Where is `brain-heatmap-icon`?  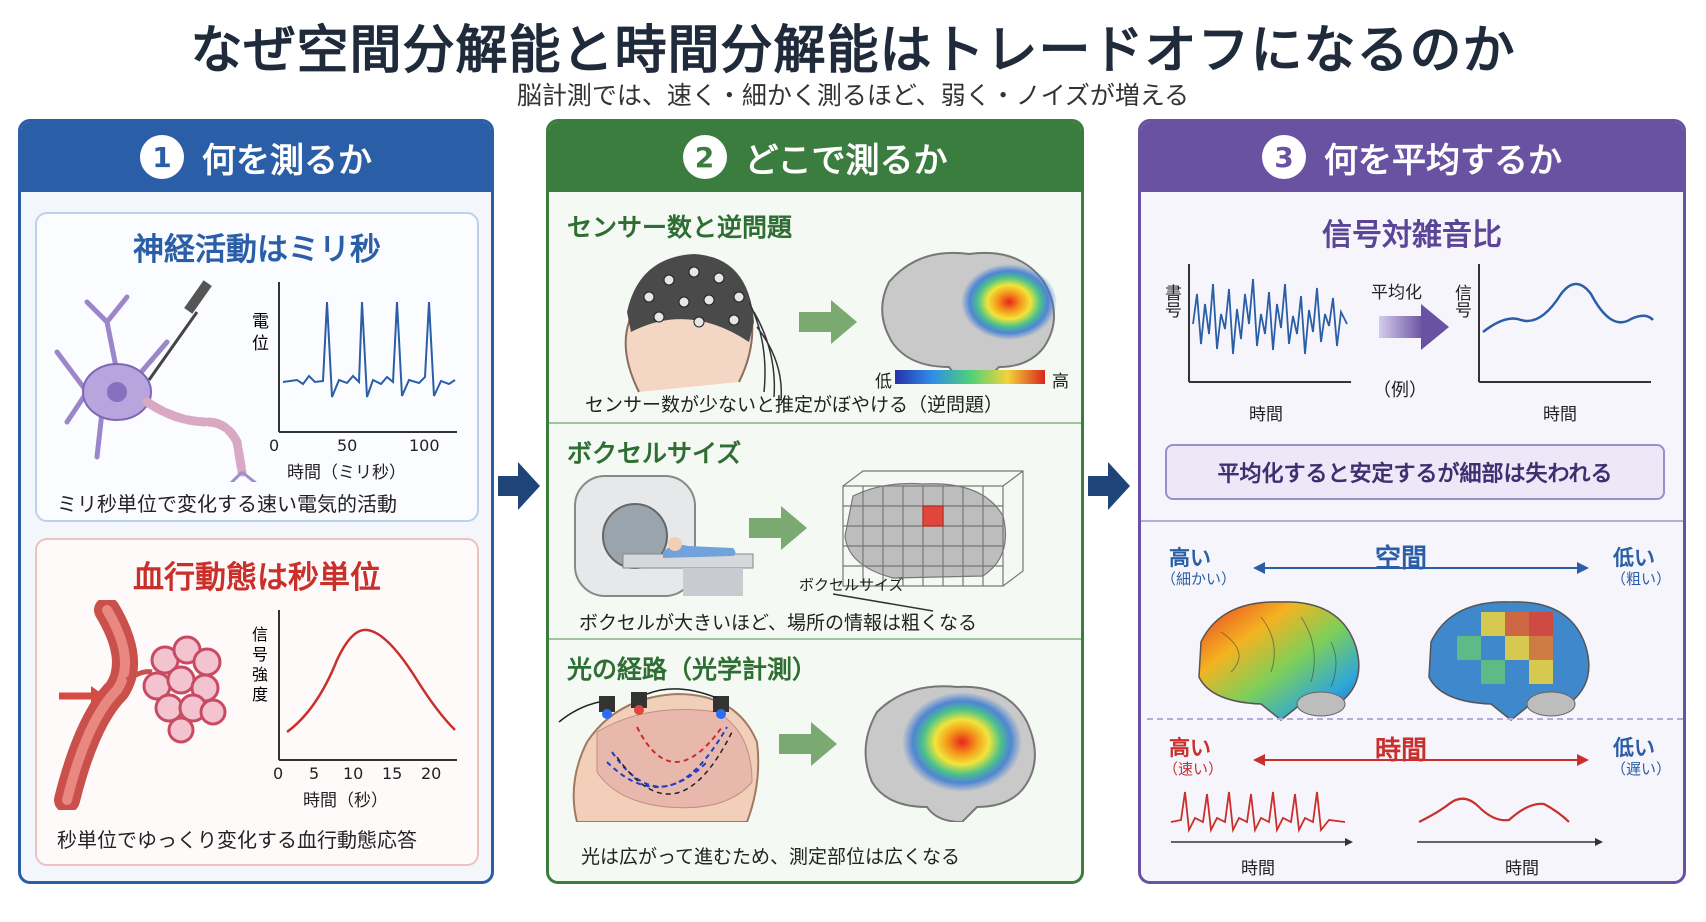 brain-heatmap-icon is located at coordinates (969, 317).